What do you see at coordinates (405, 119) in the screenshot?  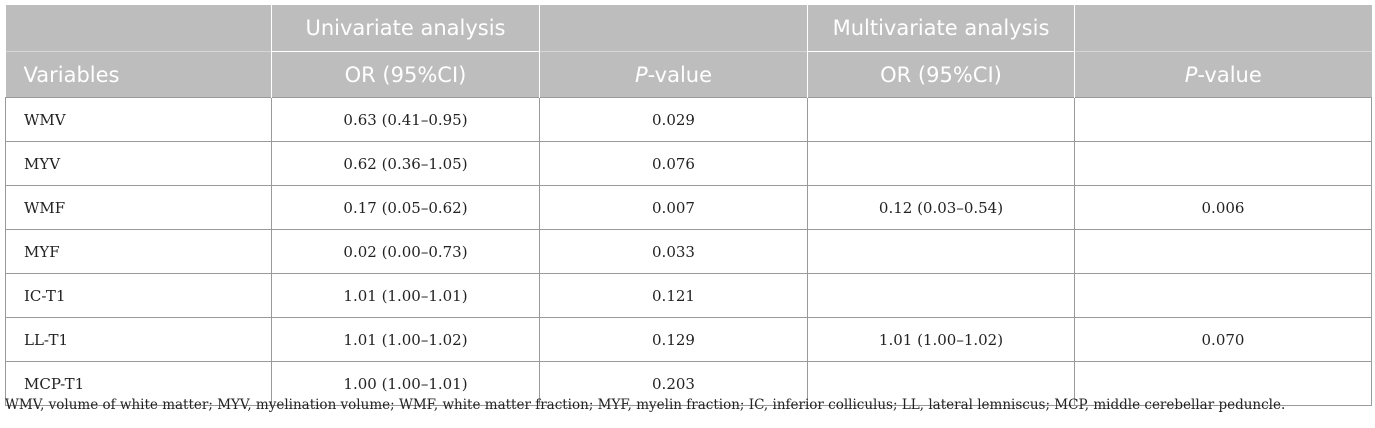 I see `cell-uni-or: 0.63 (0.41–0.95)` at bounding box center [405, 119].